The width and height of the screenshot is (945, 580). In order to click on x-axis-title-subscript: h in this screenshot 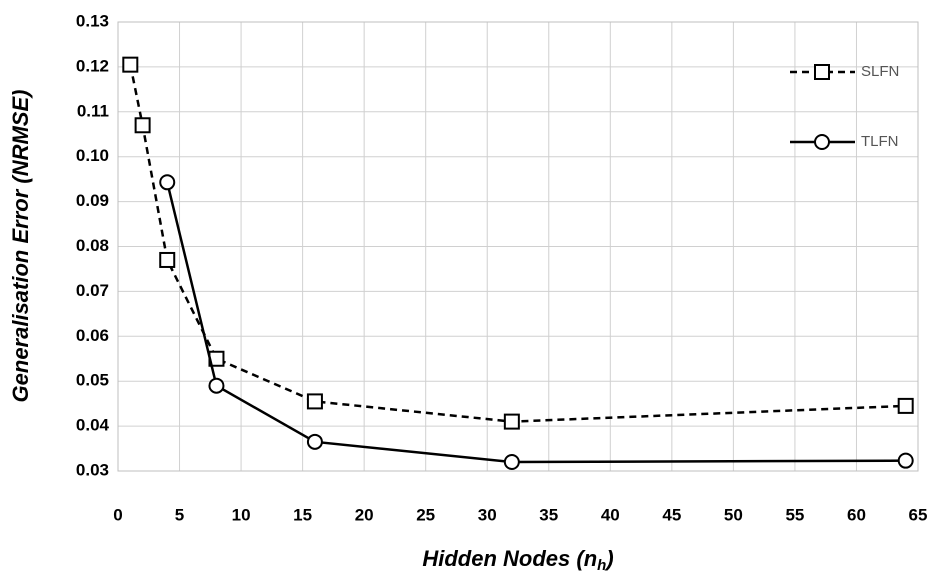, I will do `click(601, 565)`.